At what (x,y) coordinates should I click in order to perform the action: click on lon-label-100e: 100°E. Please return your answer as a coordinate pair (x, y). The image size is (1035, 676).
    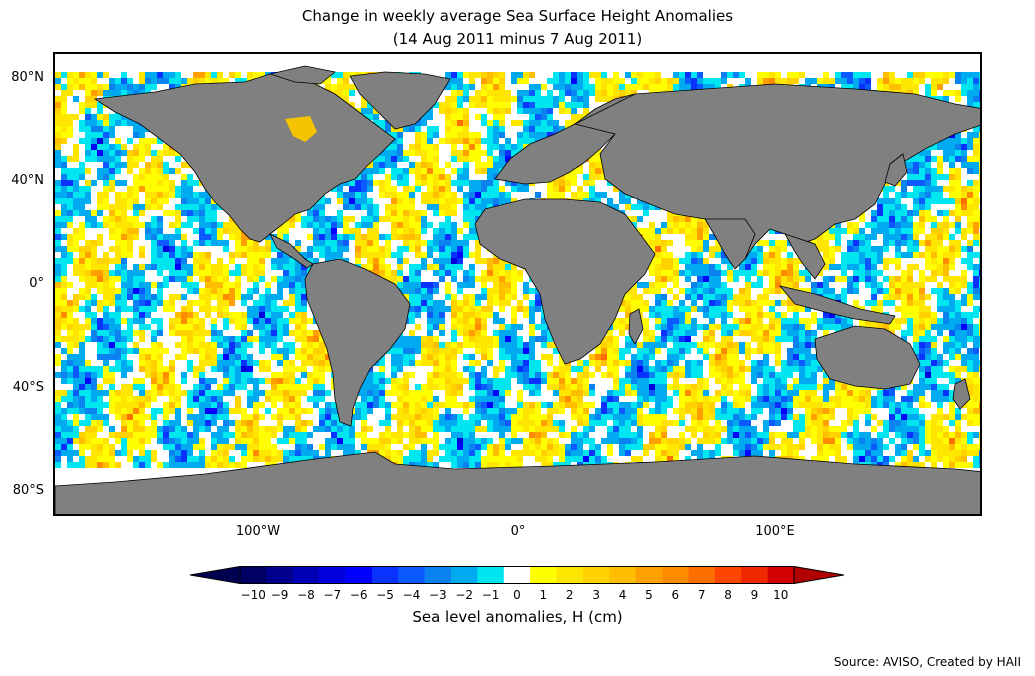
    Looking at the image, I should click on (775, 531).